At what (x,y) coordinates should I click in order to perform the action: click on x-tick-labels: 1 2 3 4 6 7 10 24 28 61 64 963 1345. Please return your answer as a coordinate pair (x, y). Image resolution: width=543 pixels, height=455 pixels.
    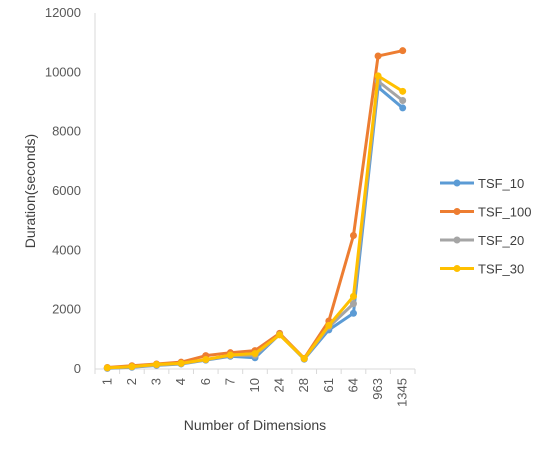
    Looking at the image, I should click on (255, 388).